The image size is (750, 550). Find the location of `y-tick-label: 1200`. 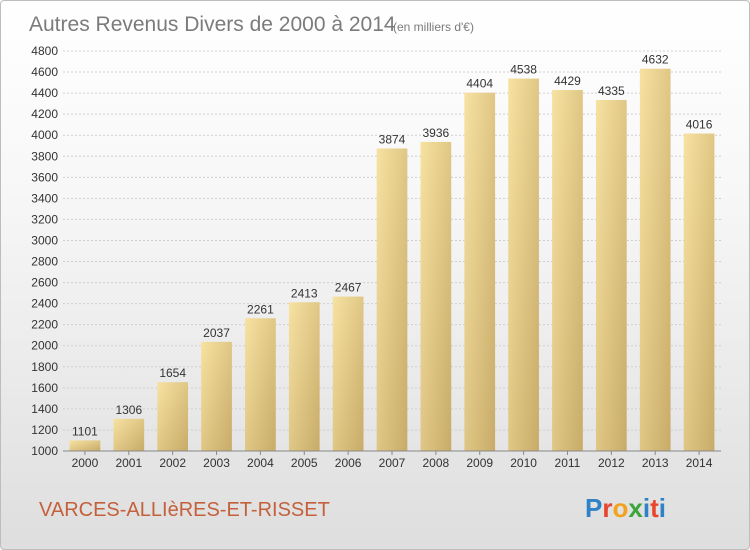

y-tick-label: 1200 is located at coordinates (44, 430).